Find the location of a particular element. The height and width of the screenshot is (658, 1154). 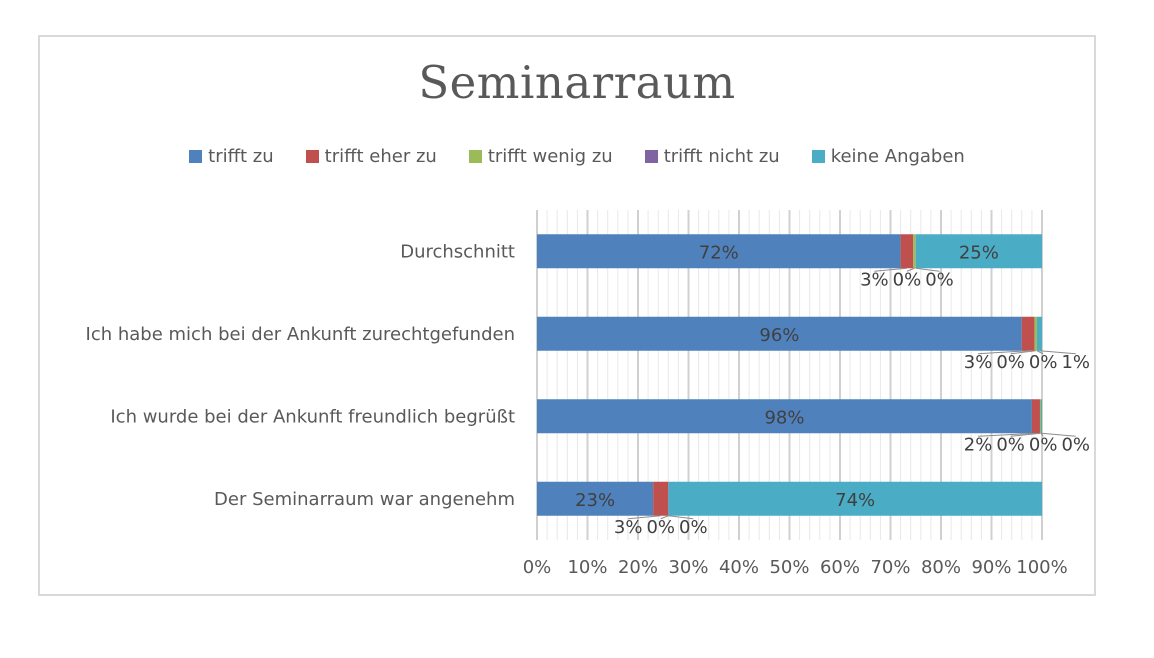

x-tick-label: 100% is located at coordinates (1041, 567).